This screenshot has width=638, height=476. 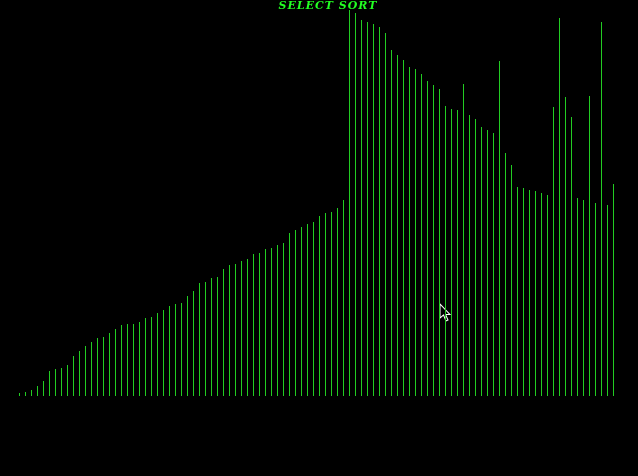 I want to click on title: SELECT SORT, so click(x=328, y=6).